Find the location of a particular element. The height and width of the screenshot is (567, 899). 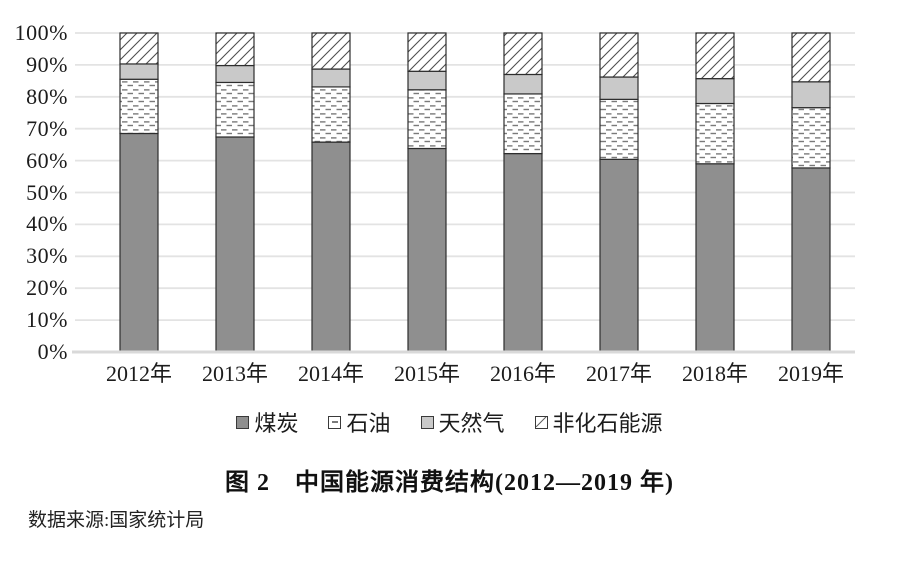

x-axis-label: 2019年 is located at coordinates (810, 373).